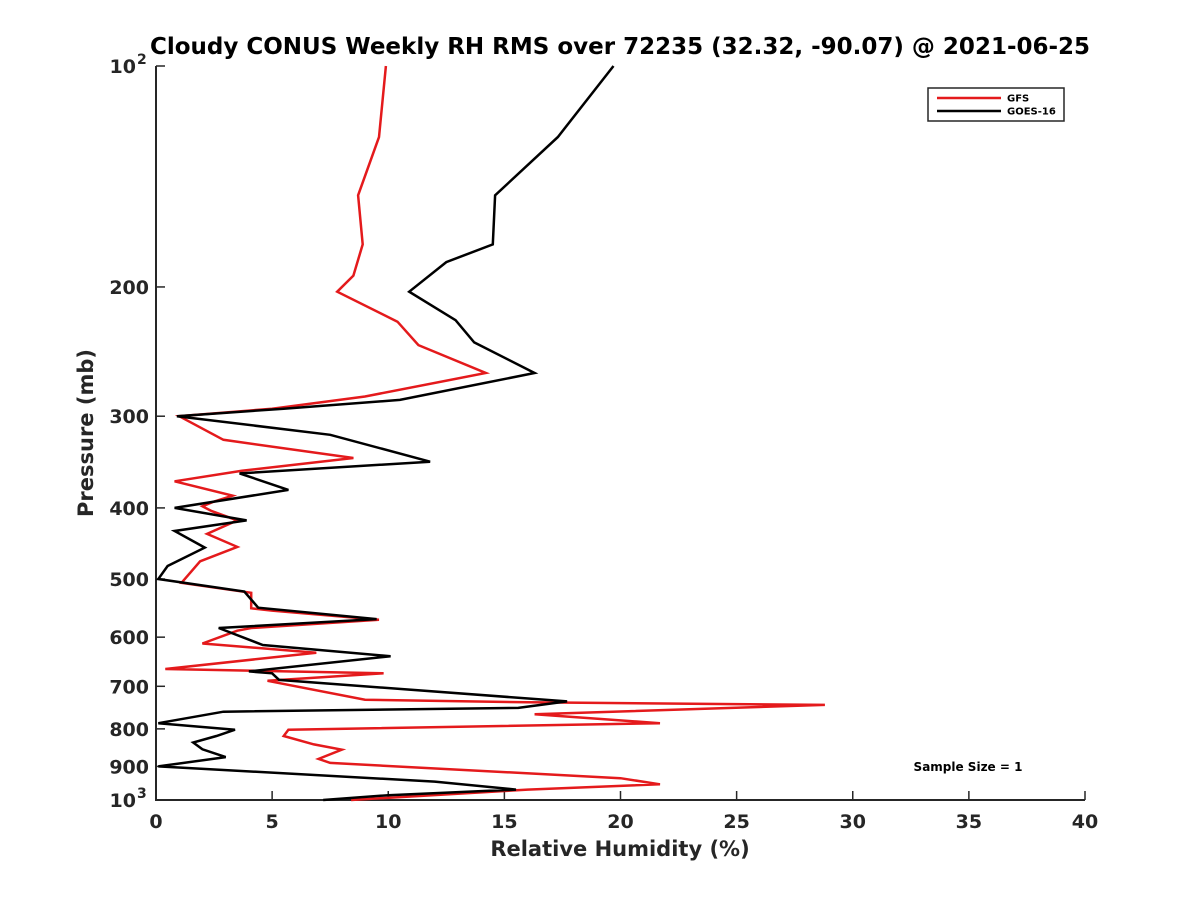 The width and height of the screenshot is (1200, 900). Describe the element at coordinates (504, 822) in the screenshot. I see `x-tick-label: 15` at that location.